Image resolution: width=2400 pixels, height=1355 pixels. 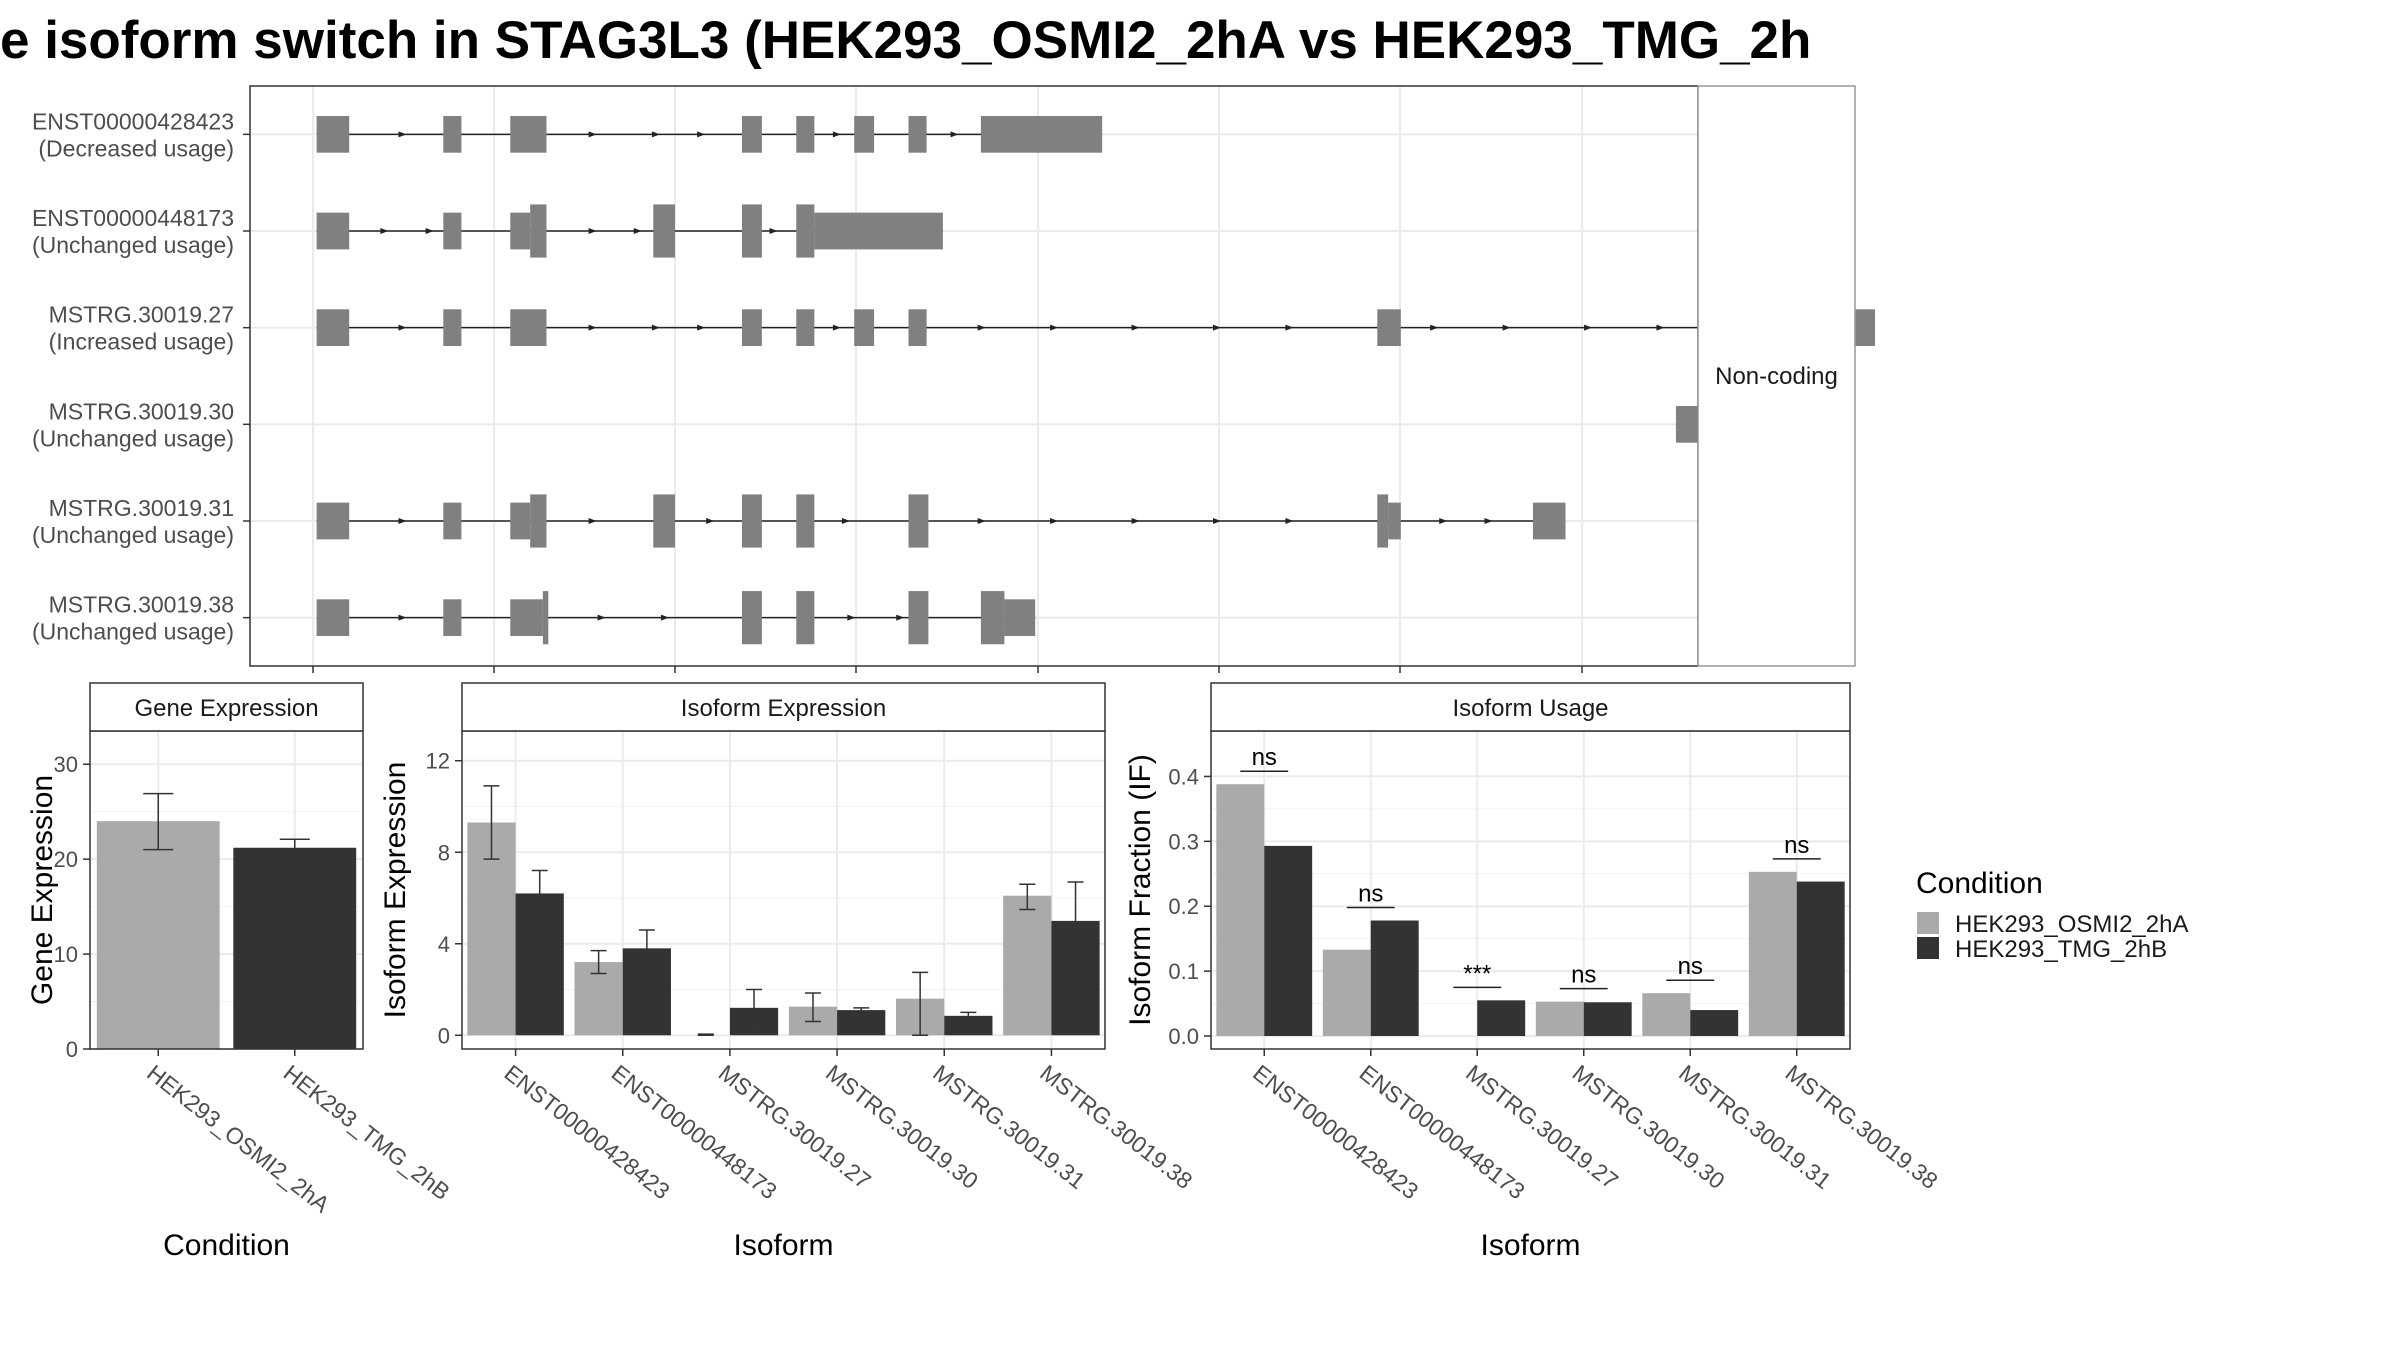 I want to click on y-axis-title: Gene Expression, so click(x=42, y=890).